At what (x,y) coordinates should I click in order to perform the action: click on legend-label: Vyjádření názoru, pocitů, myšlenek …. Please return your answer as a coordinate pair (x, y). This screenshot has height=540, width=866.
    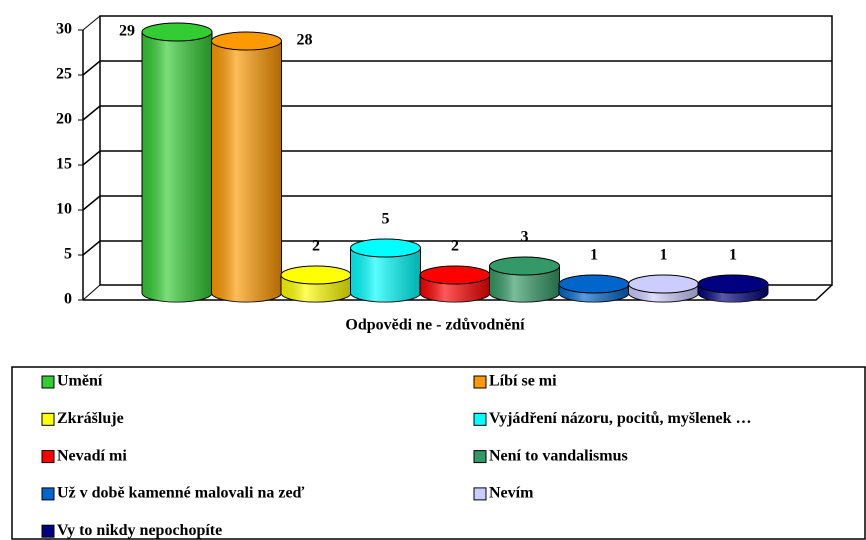
    Looking at the image, I should click on (620, 418).